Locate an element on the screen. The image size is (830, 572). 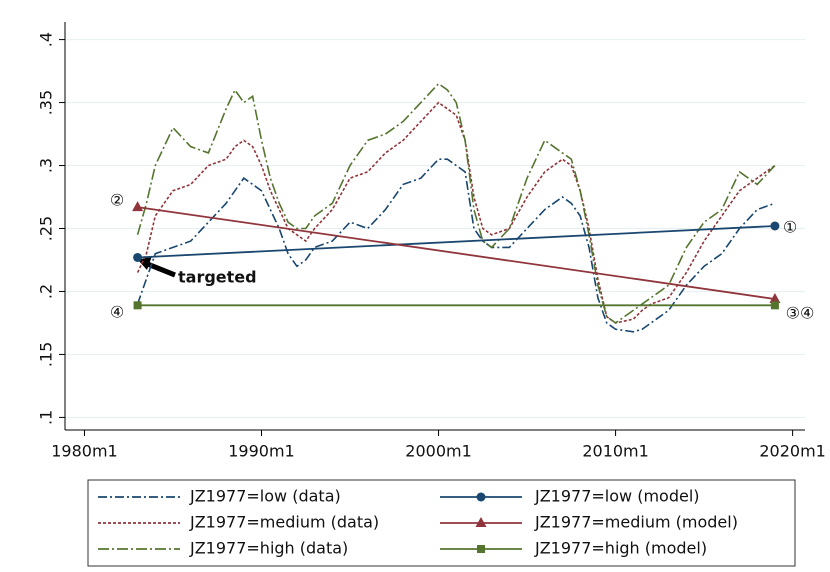
y-tick-label: .35 is located at coordinates (46, 102).